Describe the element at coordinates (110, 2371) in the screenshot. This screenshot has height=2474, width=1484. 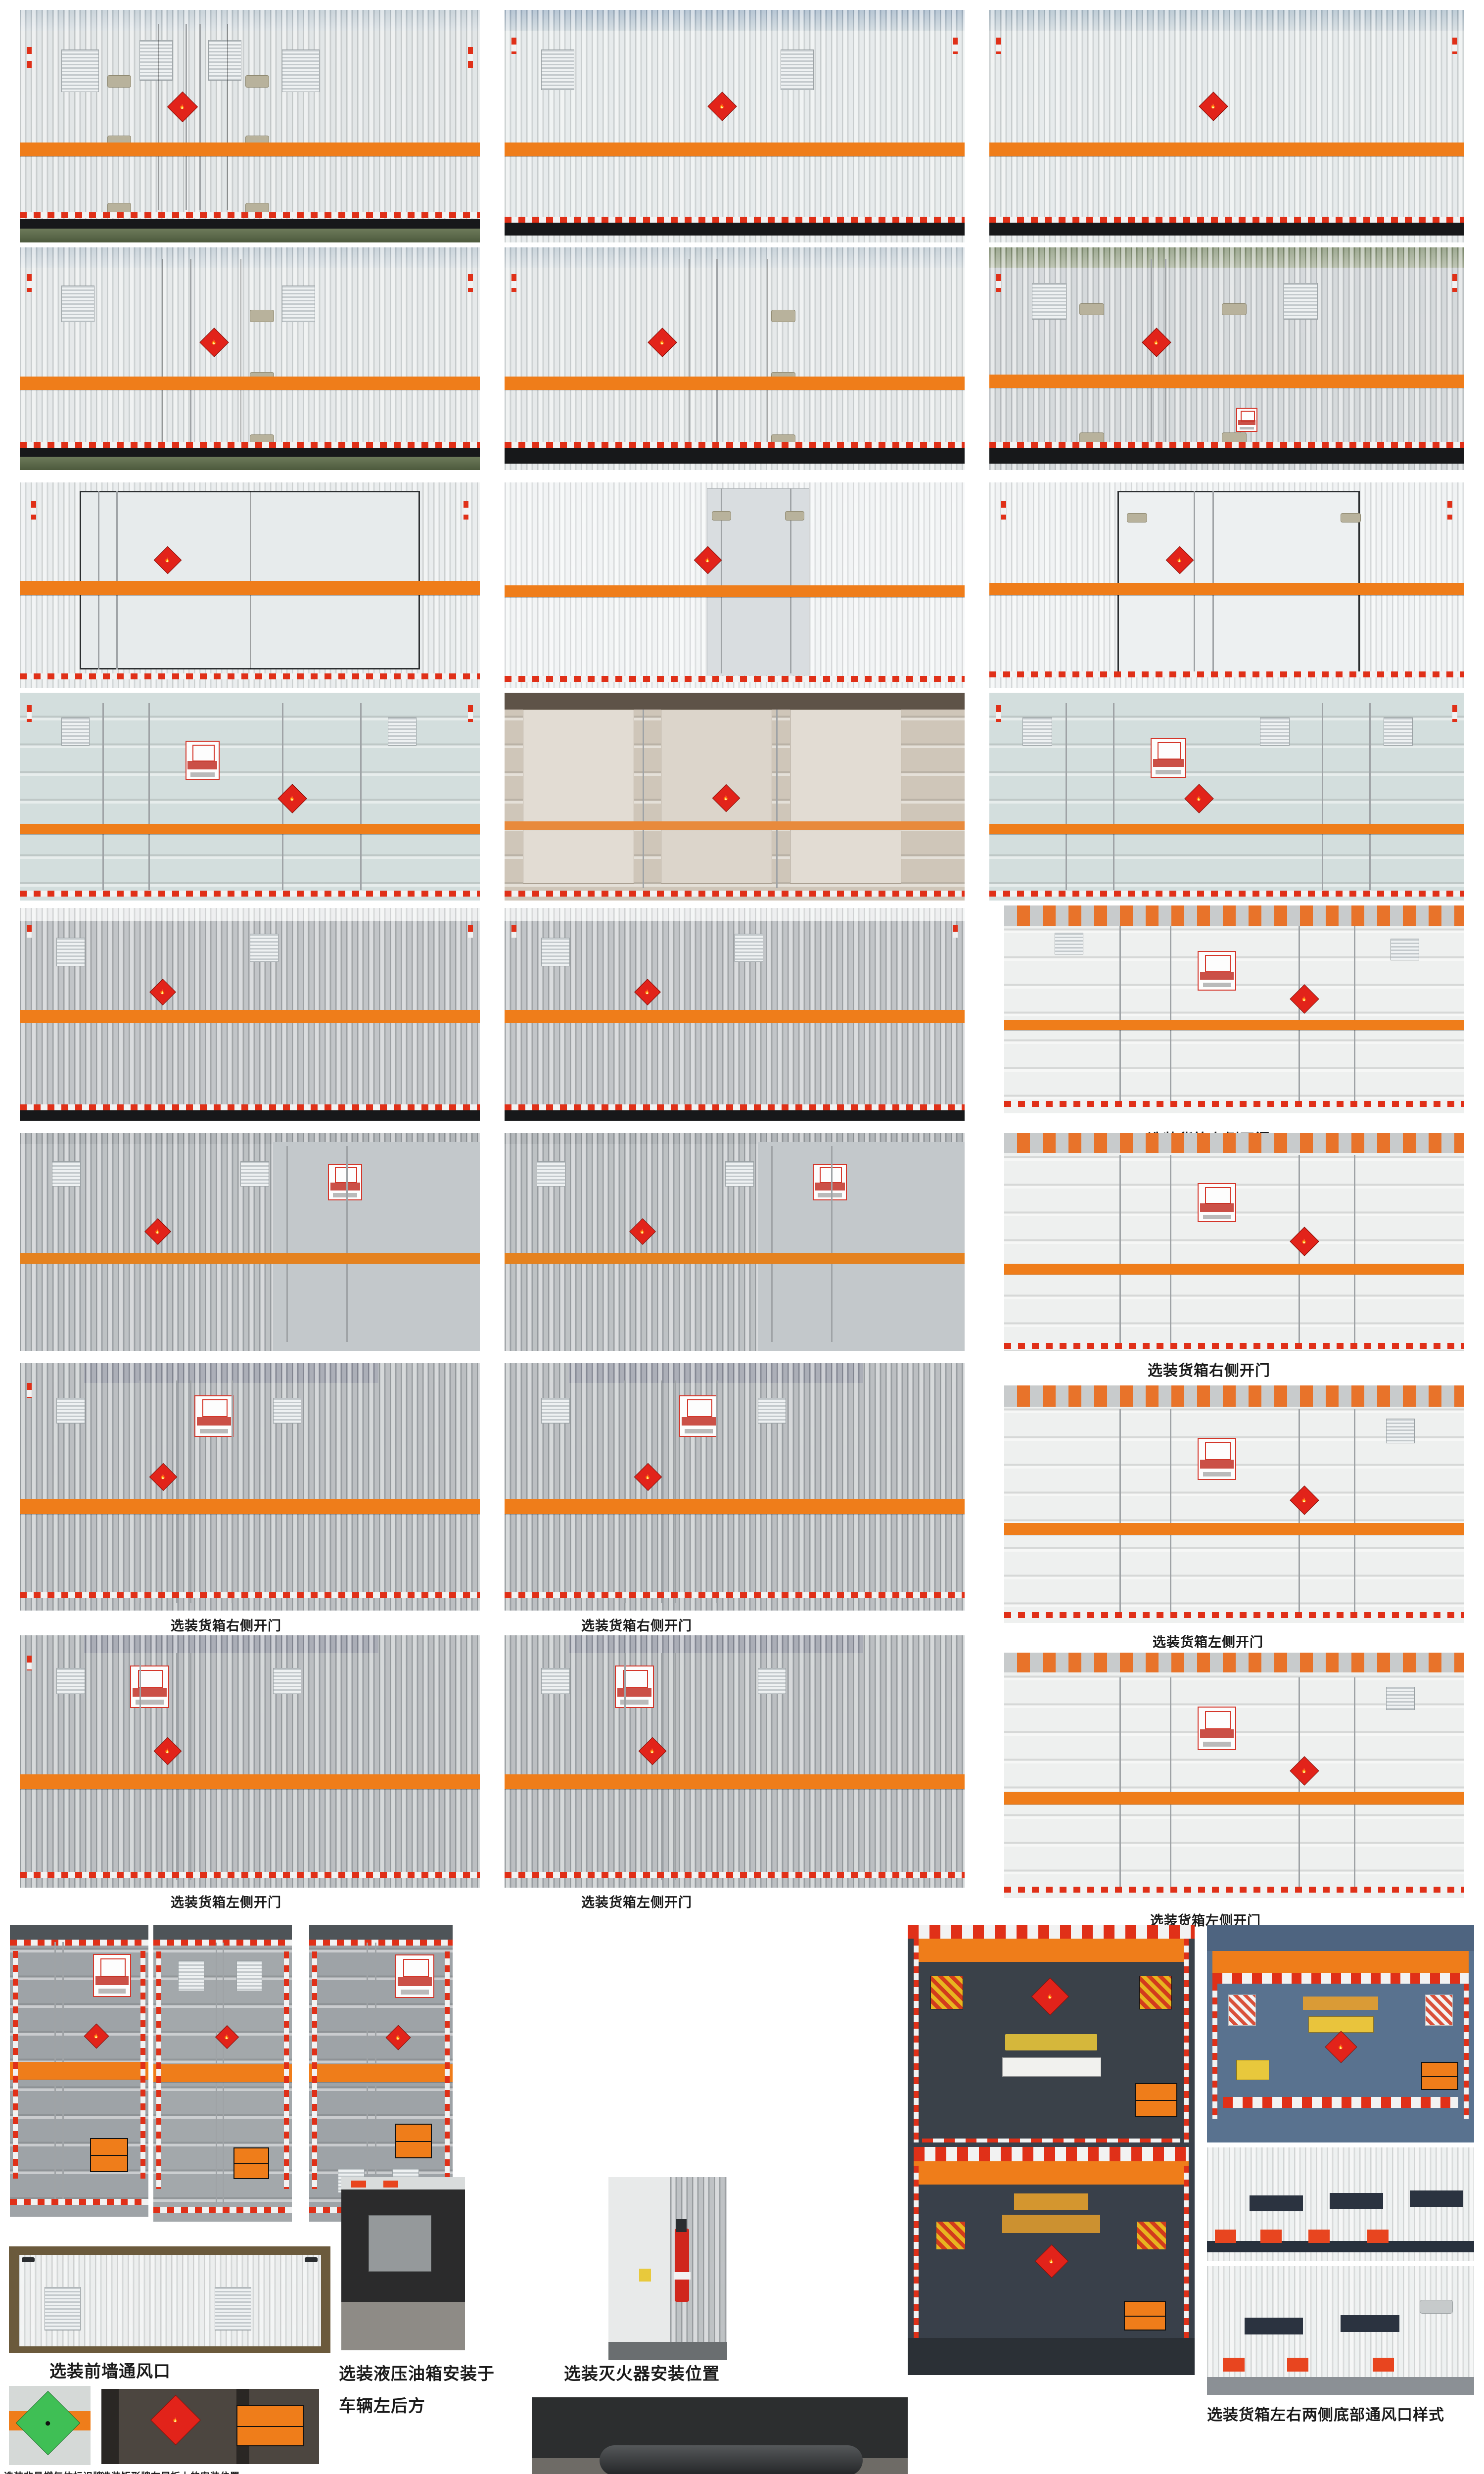
I see `caption-c11: 选装前墙通风口` at that location.